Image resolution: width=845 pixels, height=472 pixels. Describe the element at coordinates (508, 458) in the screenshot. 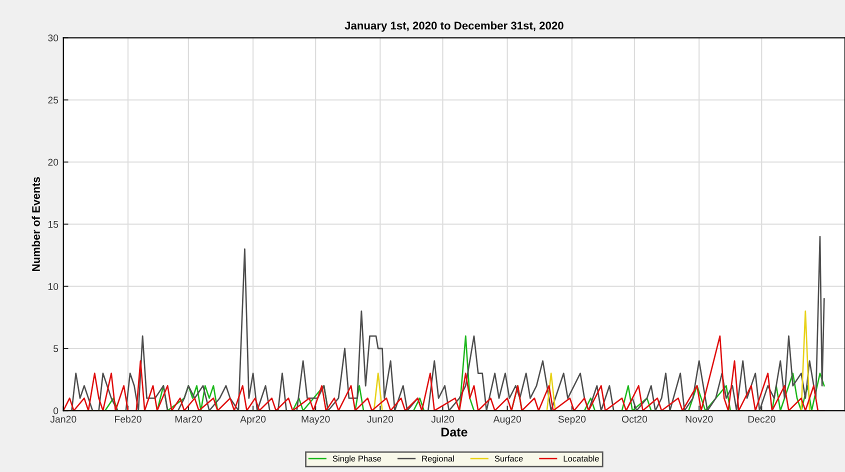

I see `legend-label: Surface` at that location.